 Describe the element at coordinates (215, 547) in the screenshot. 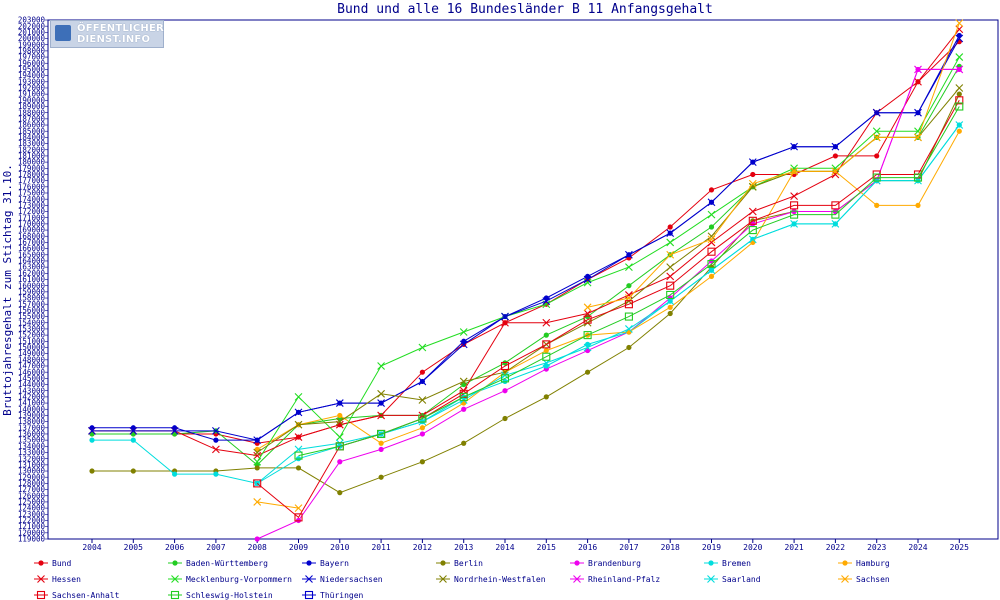

I see `x-tick-label: 2007` at that location.